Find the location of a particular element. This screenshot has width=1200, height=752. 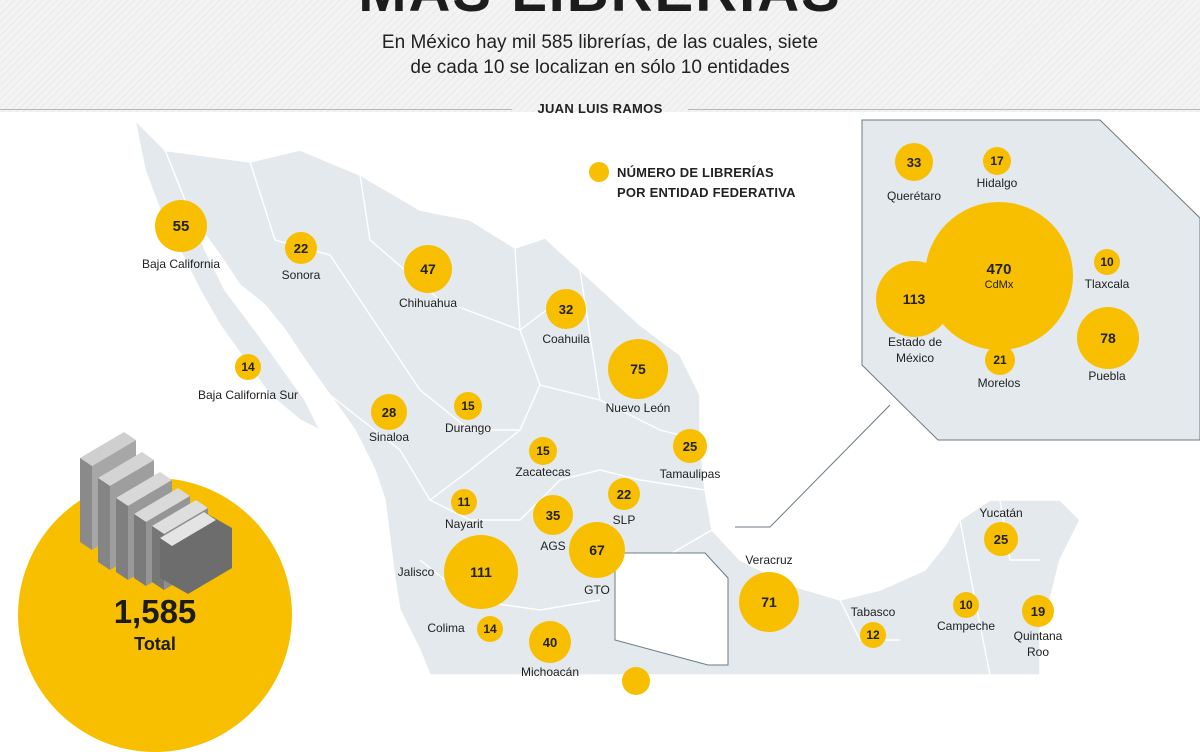

total-value: 1,585 is located at coordinates (155, 611).